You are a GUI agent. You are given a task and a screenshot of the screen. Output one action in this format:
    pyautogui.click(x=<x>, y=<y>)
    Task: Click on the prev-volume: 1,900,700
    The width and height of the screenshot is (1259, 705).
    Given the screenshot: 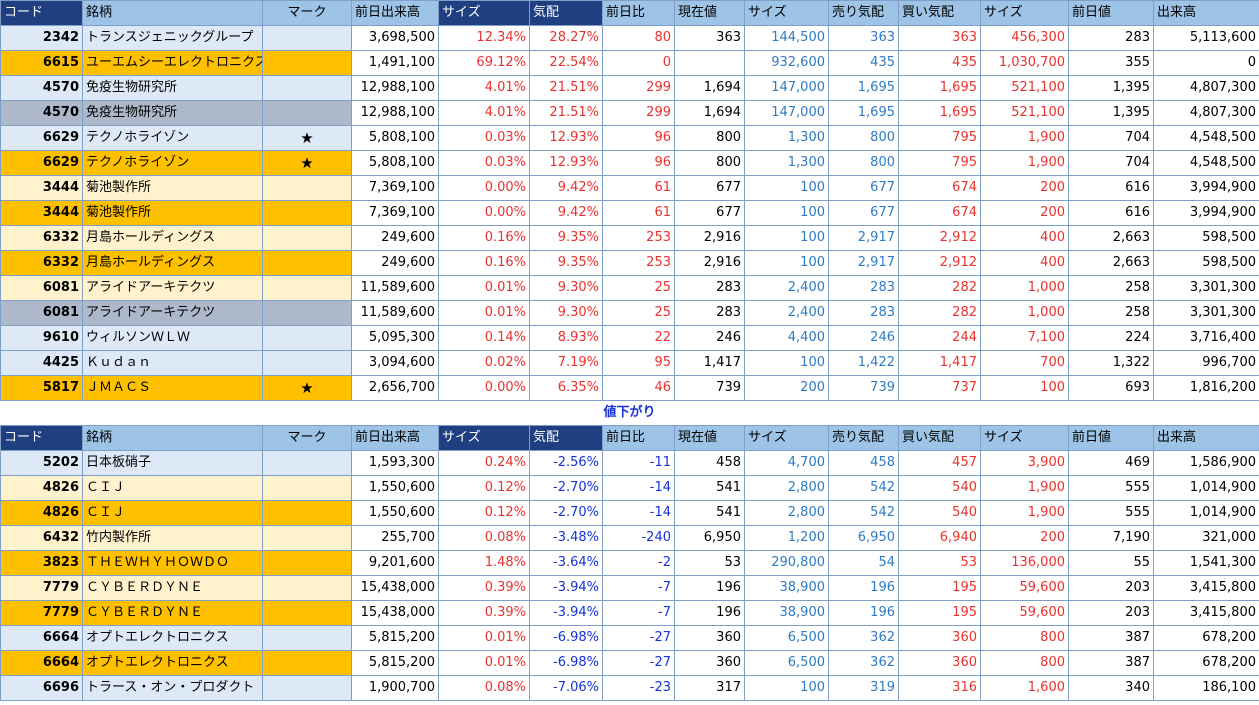 What is the action you would take?
    pyautogui.click(x=395, y=688)
    